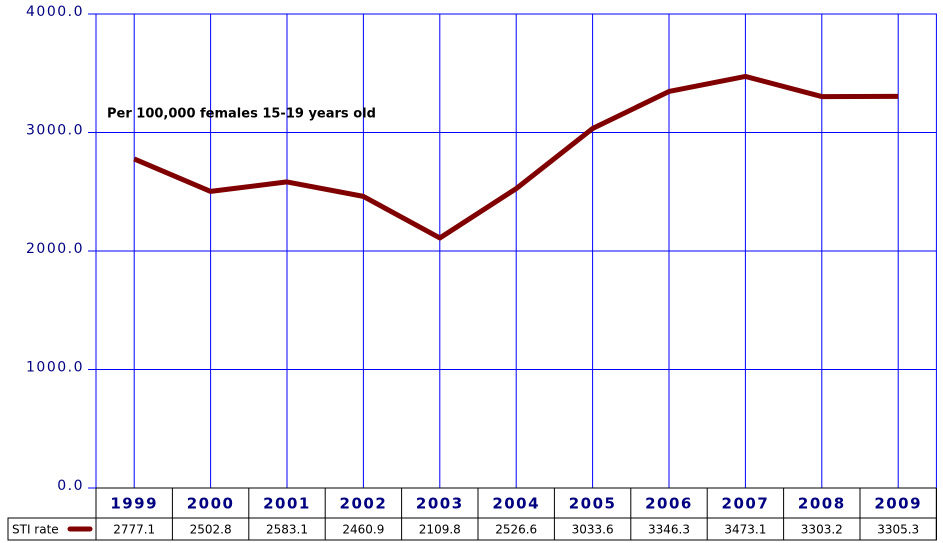  I want to click on data-cell: 2526.6, so click(516, 530).